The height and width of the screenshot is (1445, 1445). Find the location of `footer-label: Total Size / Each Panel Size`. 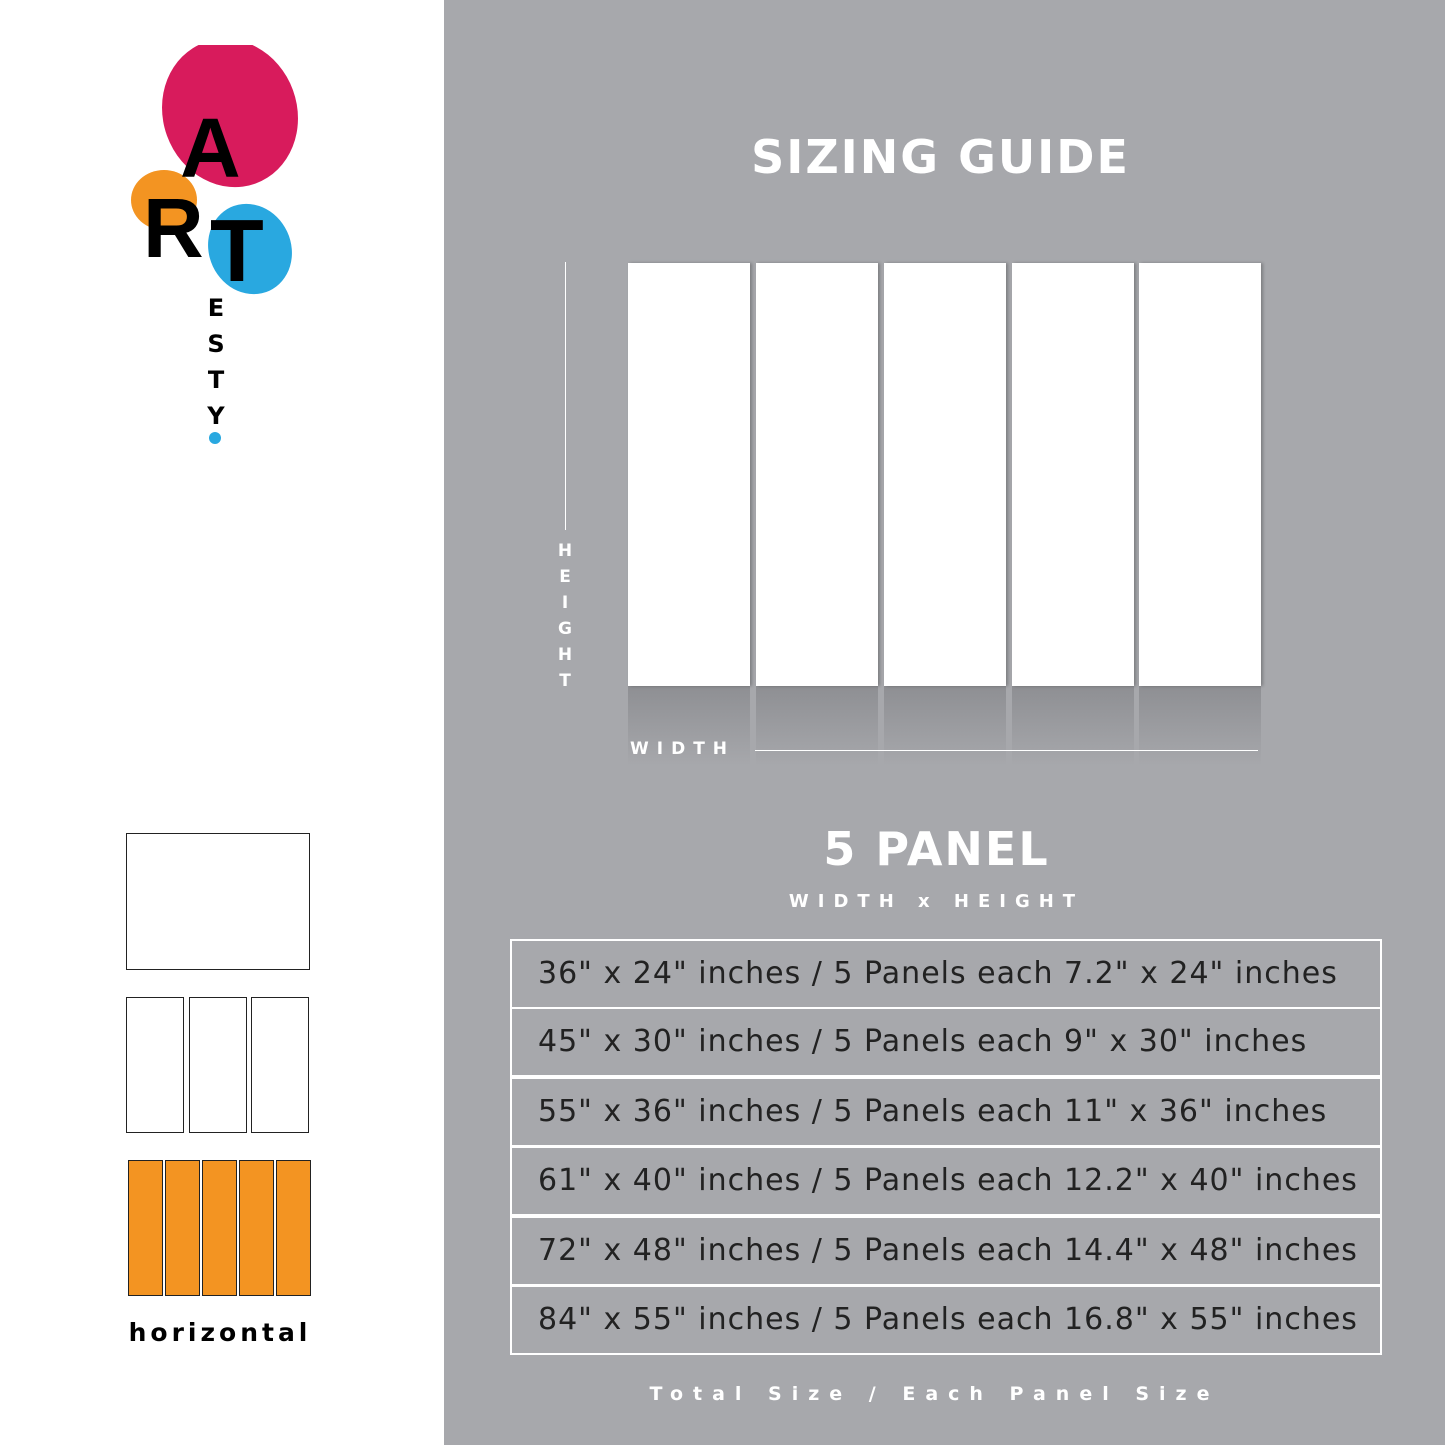

footer-label: Total Size / Each Panel Size is located at coordinates (934, 1394).